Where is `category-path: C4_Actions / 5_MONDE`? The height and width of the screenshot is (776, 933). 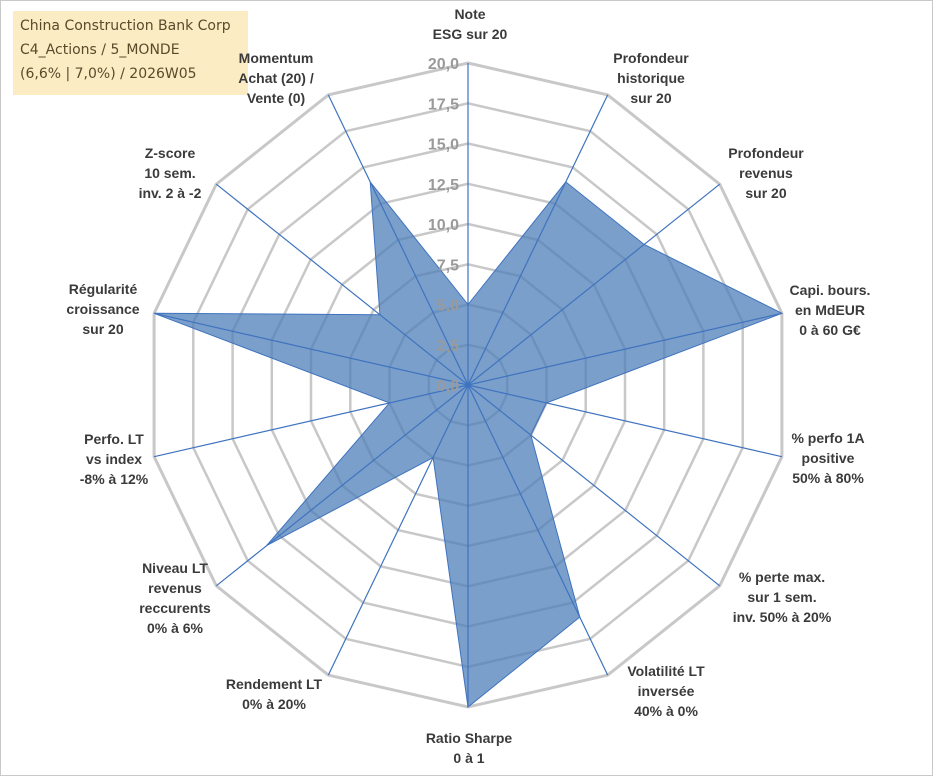
category-path: C4_Actions / 5_MONDE is located at coordinates (100, 50).